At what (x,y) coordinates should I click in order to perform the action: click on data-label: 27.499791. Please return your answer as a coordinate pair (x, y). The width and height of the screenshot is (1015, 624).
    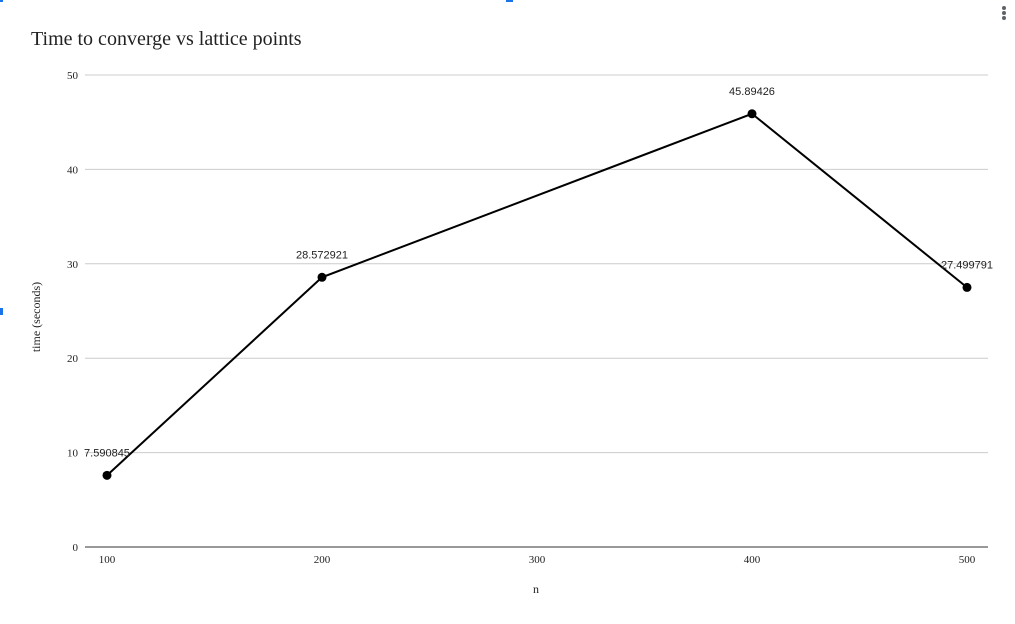
    Looking at the image, I should click on (967, 265).